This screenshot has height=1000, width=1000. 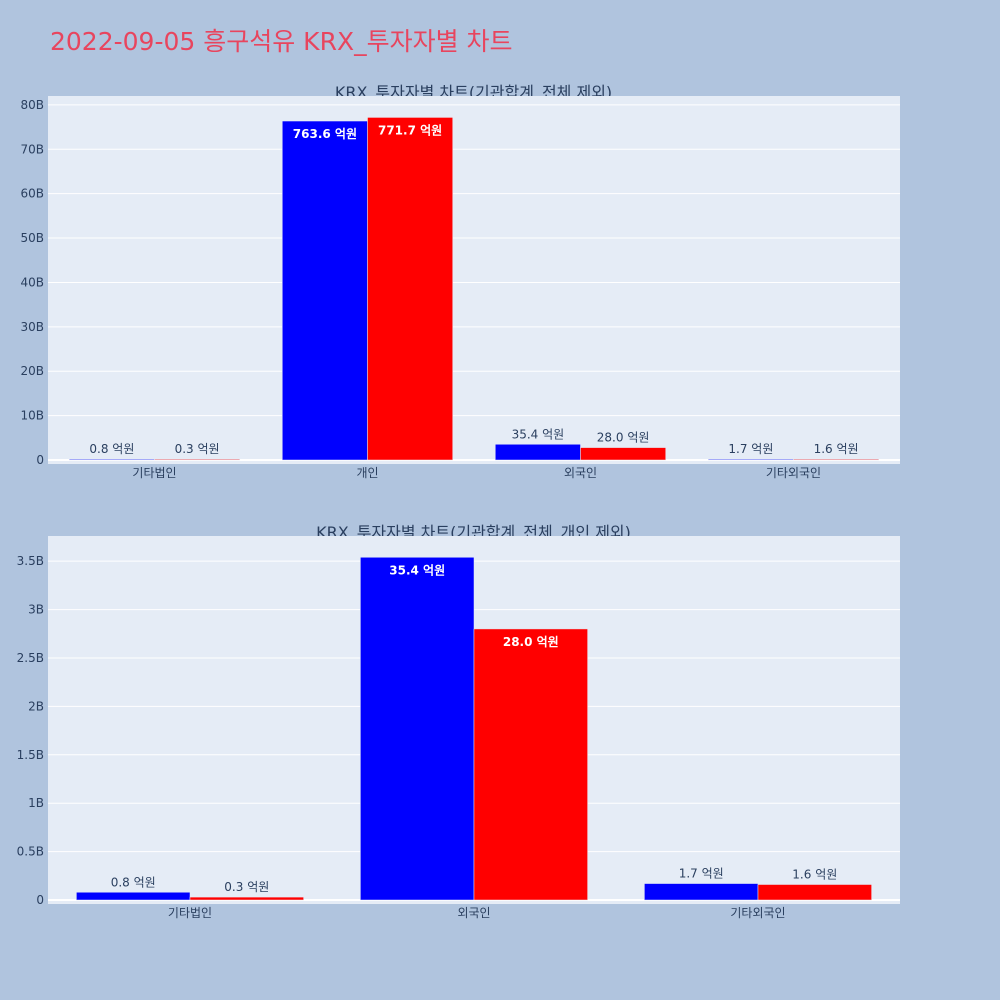 What do you see at coordinates (32, 327) in the screenshot?
I see `y-tick-label: 30B` at bounding box center [32, 327].